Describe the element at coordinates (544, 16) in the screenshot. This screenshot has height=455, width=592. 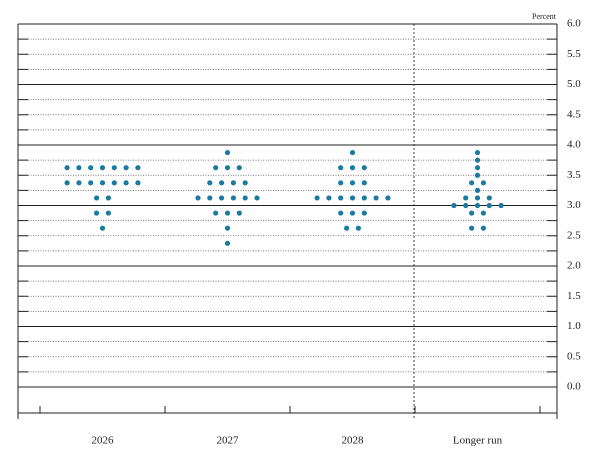
I see `y-axis-label: Percent` at that location.